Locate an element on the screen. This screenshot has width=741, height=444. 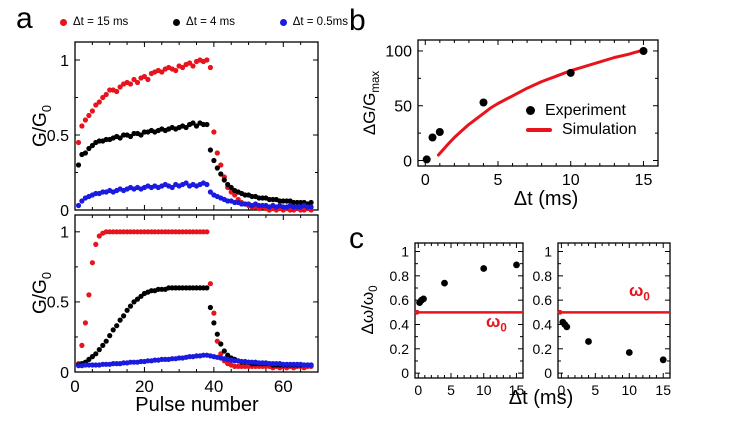
panel-a-label: a is located at coordinates (24, 18).